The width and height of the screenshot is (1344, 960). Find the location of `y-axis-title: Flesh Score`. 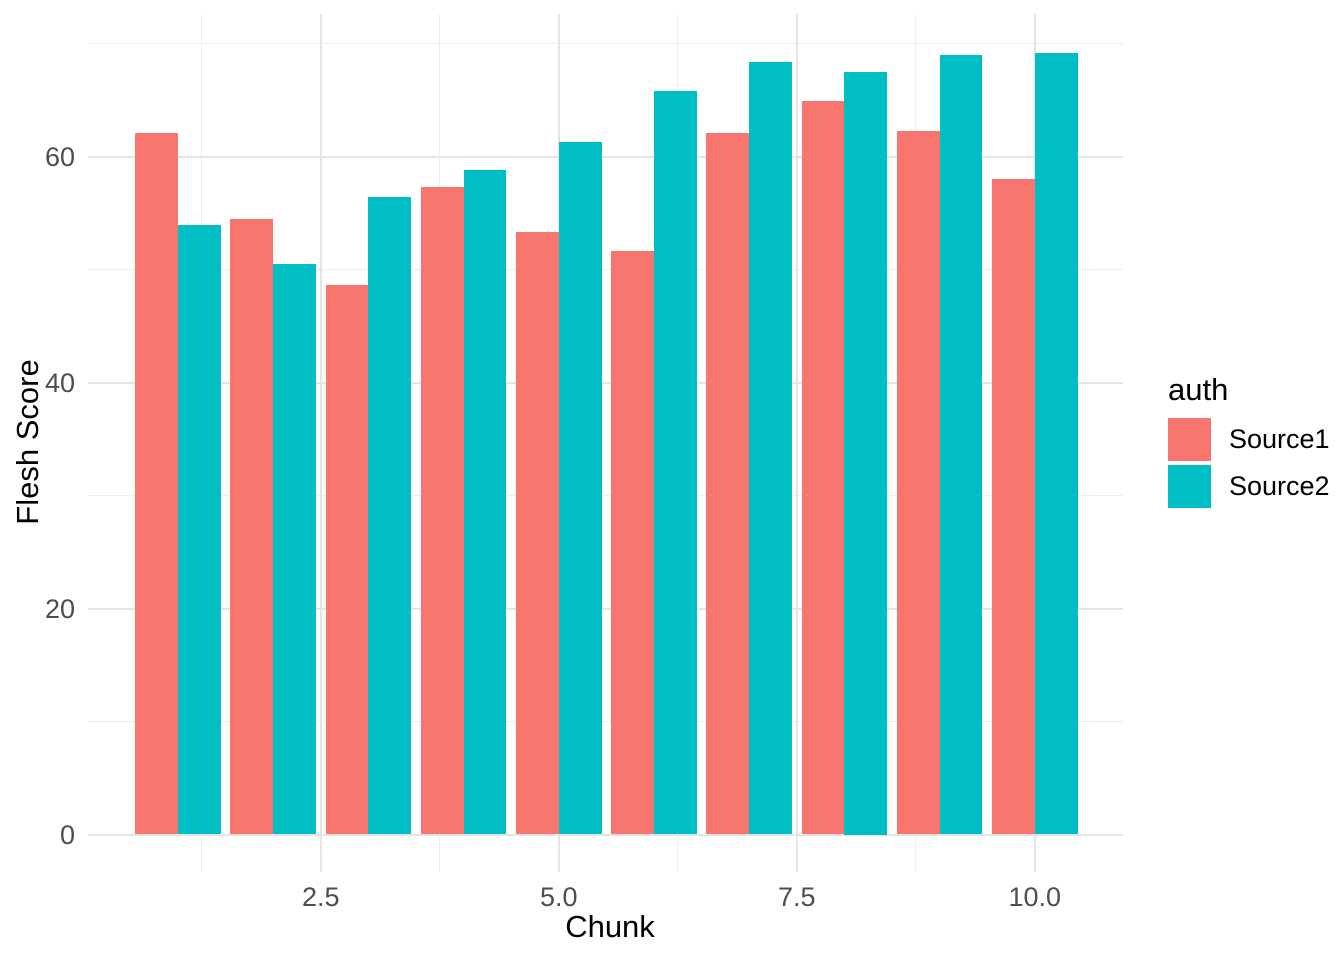

y-axis-title: Flesh Score is located at coordinates (27, 442).